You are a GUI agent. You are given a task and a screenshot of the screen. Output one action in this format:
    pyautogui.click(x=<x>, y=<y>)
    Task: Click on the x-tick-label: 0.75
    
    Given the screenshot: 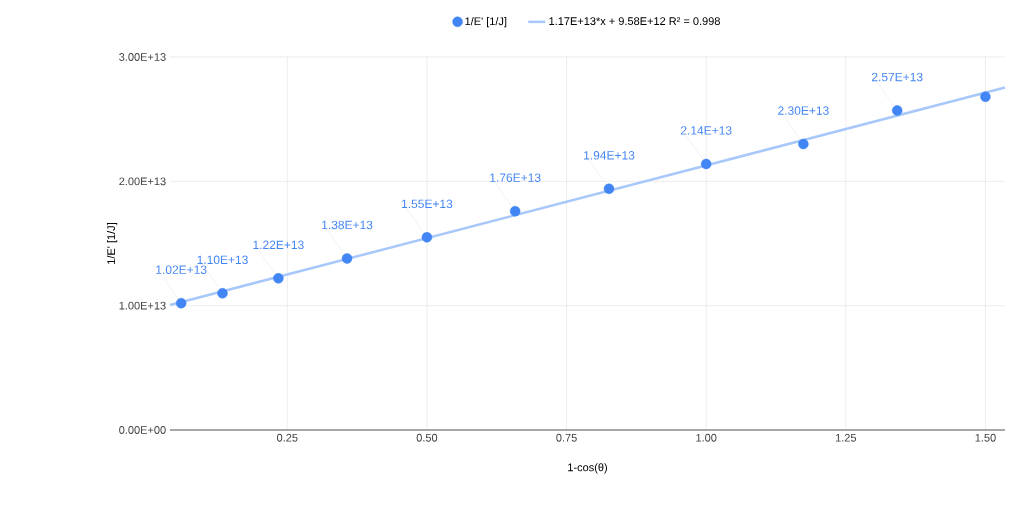 What is the action you would take?
    pyautogui.click(x=566, y=437)
    